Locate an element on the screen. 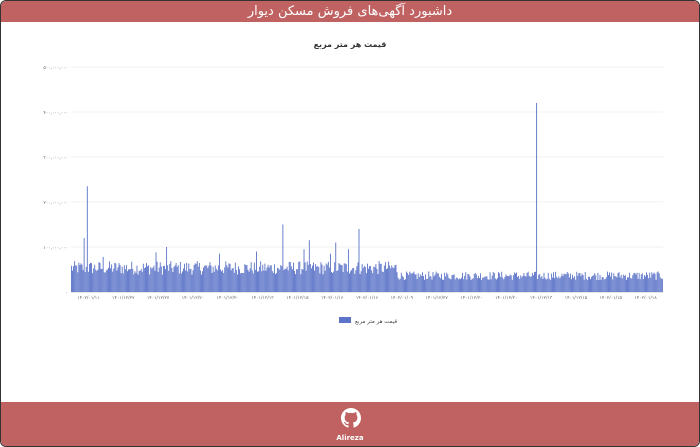  github-icon is located at coordinates (351, 418).